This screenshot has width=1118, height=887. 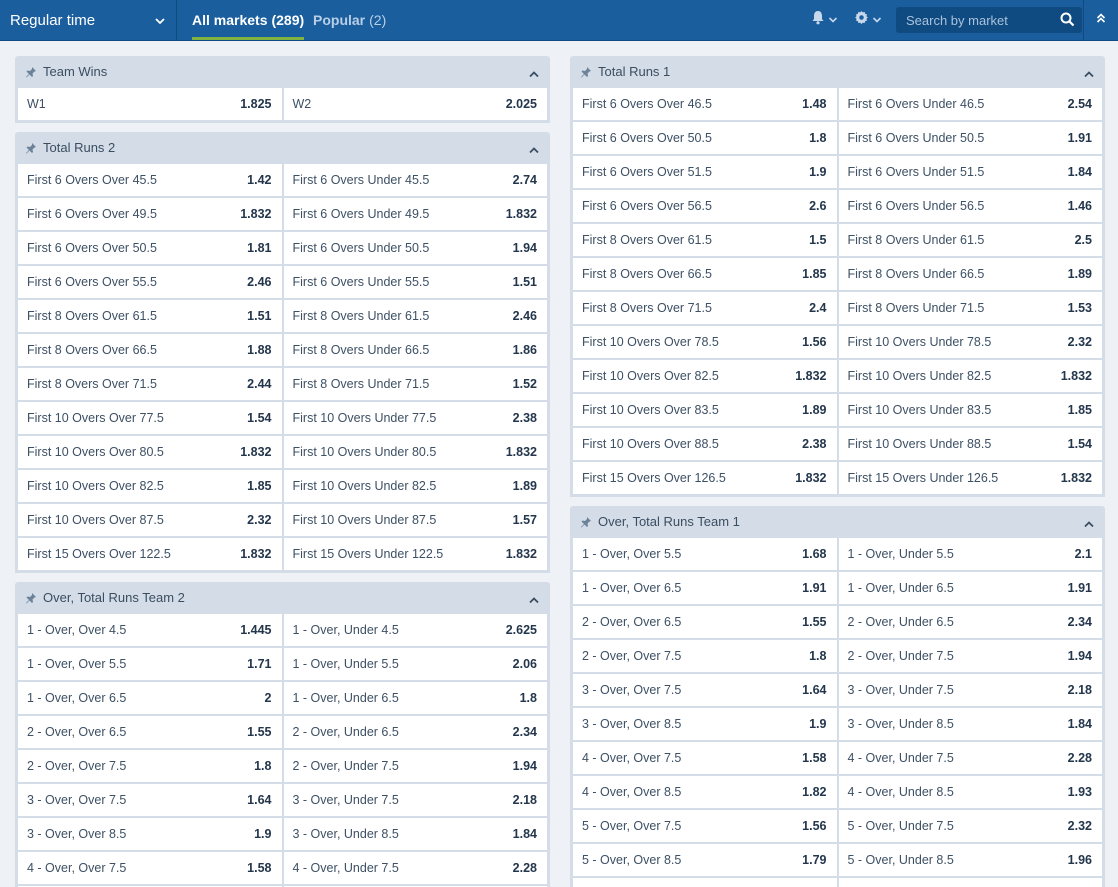 What do you see at coordinates (970, 724) in the screenshot?
I see `outcome-button: 3 - Over, Under 8.5 1.84` at bounding box center [970, 724].